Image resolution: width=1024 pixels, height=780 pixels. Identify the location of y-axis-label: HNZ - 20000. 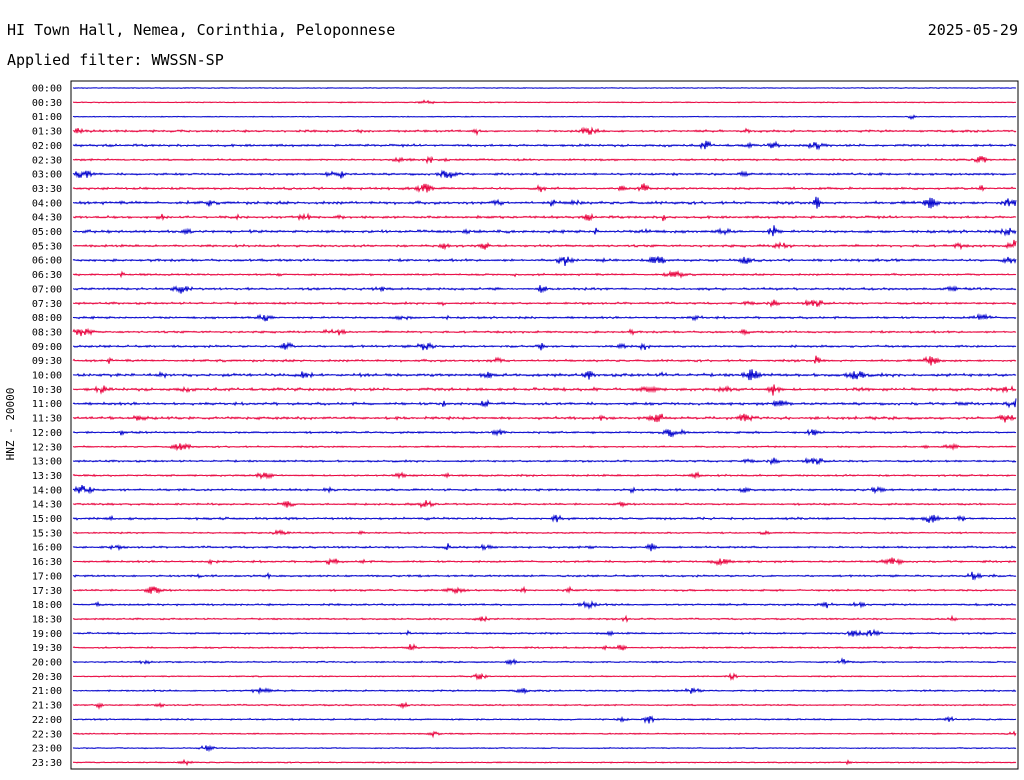
(10, 424).